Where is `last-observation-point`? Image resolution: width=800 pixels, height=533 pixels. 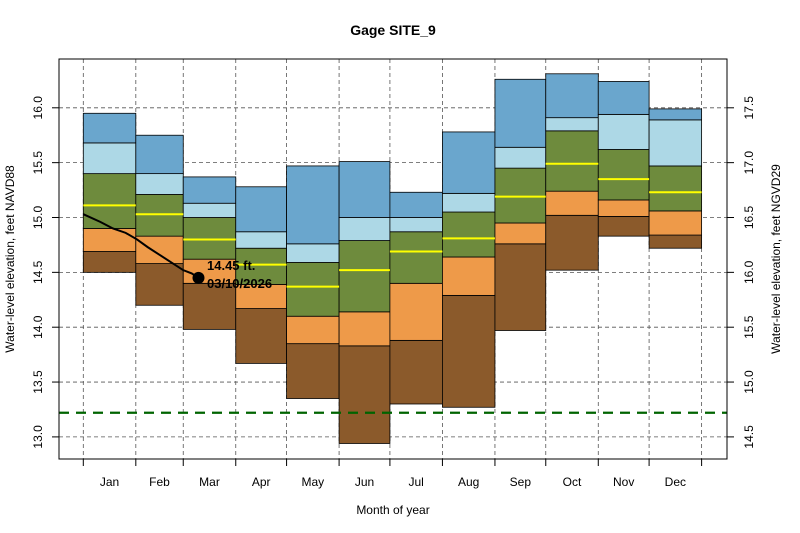 last-observation-point is located at coordinates (198, 277).